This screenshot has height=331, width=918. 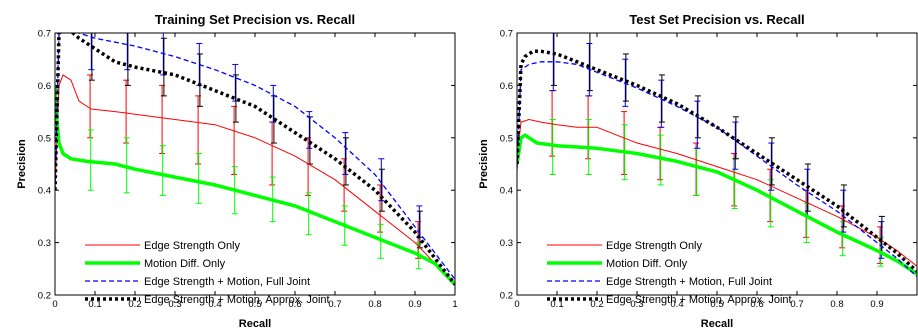 What do you see at coordinates (454, 304) in the screenshot?
I see `x-tick-label: 1` at bounding box center [454, 304].